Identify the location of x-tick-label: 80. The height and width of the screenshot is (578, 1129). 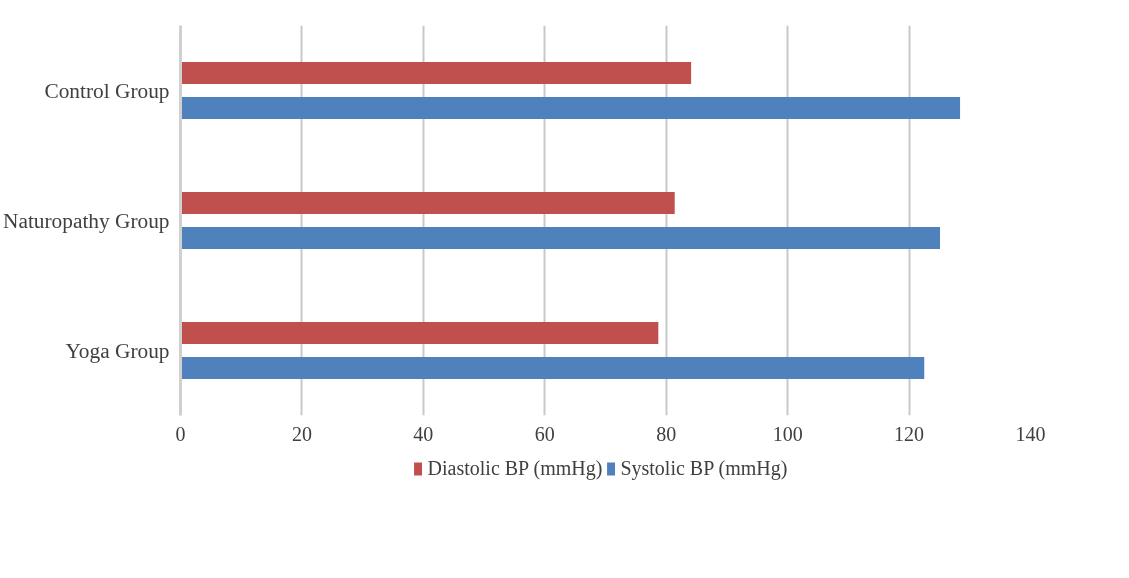
(666, 433).